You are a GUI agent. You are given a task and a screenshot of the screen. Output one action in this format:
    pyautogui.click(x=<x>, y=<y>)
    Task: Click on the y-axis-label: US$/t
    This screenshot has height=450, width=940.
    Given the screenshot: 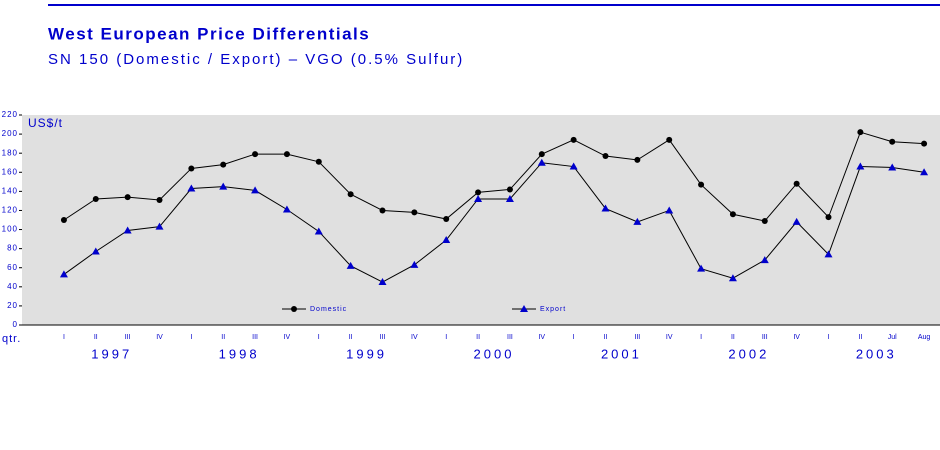 What is the action you would take?
    pyautogui.click(x=45, y=123)
    